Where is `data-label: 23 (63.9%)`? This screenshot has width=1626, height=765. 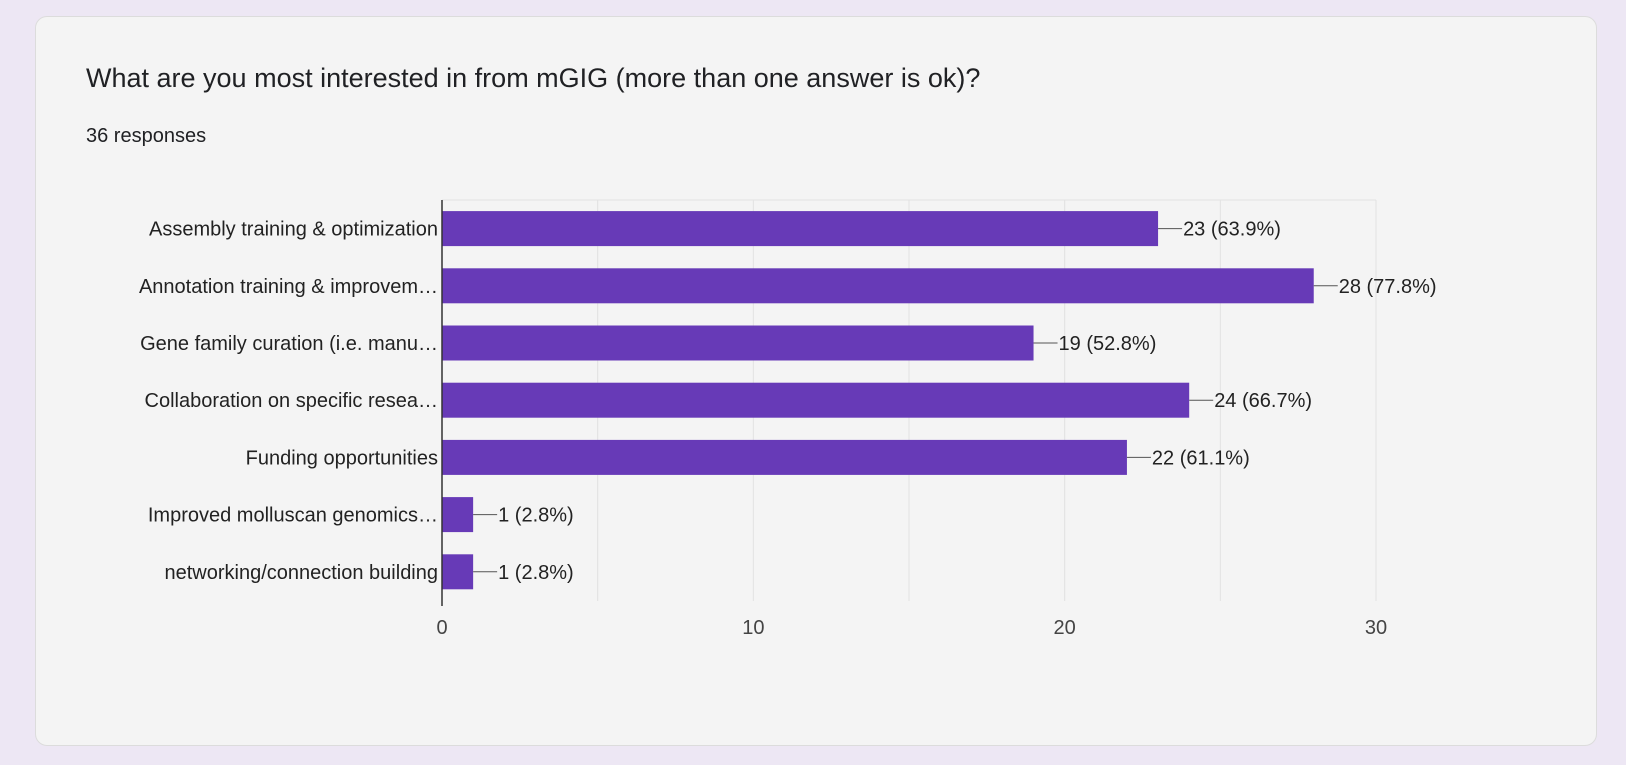 data-label: 23 (63.9%) is located at coordinates (1232, 230).